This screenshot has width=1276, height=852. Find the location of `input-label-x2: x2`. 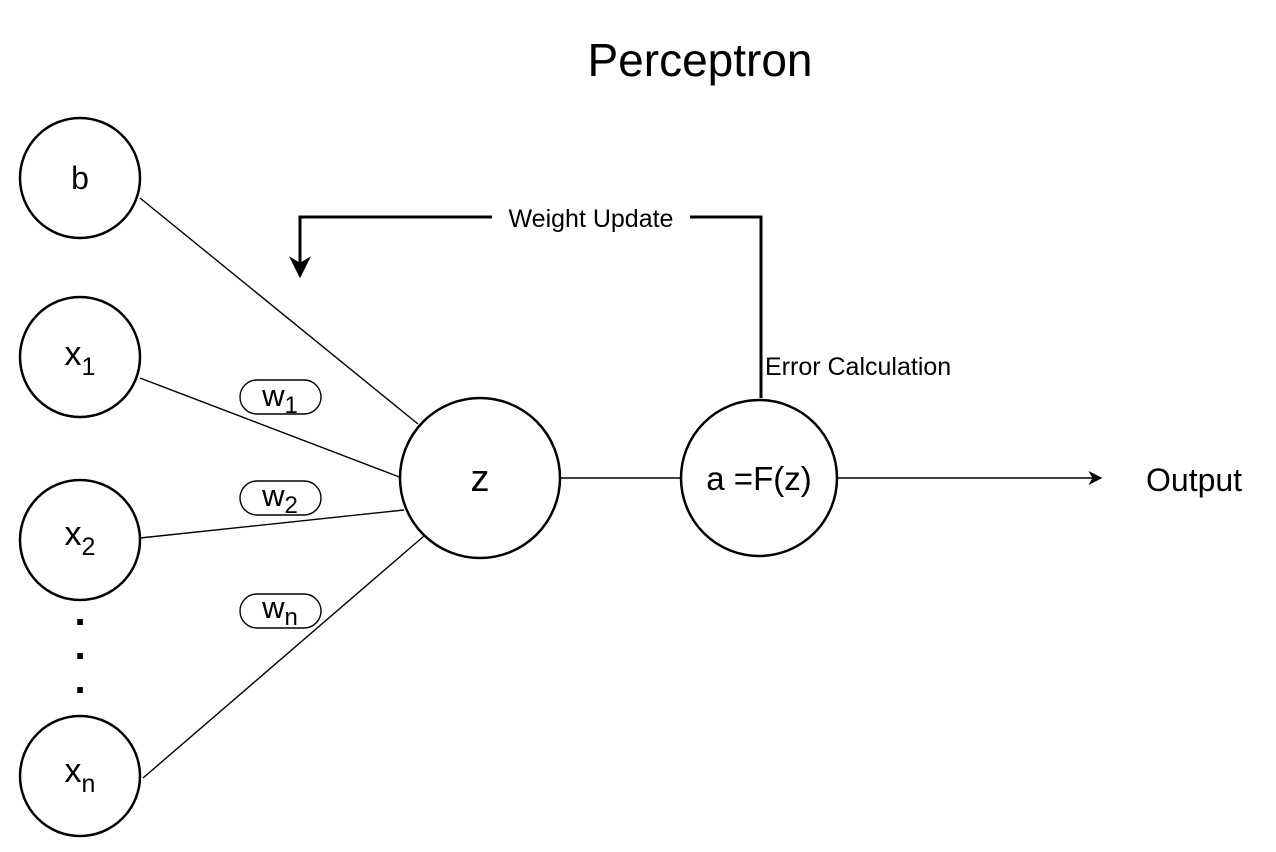

input-label-x2: x2 is located at coordinates (80, 538).